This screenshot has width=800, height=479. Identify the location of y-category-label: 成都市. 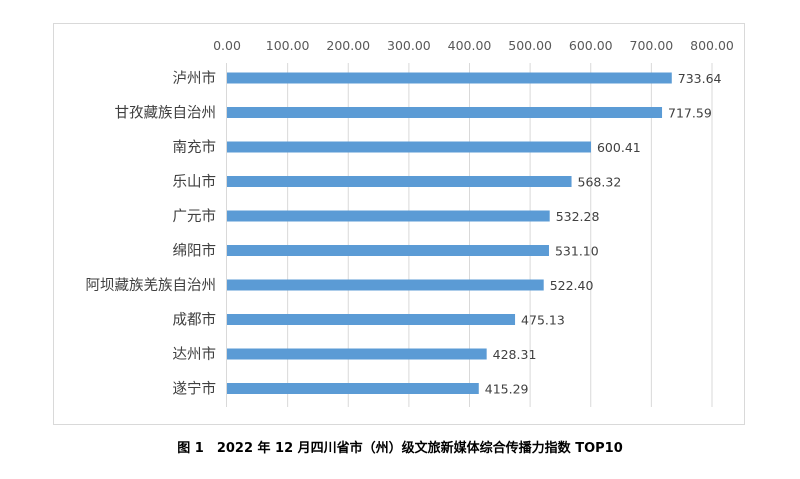
(195, 320).